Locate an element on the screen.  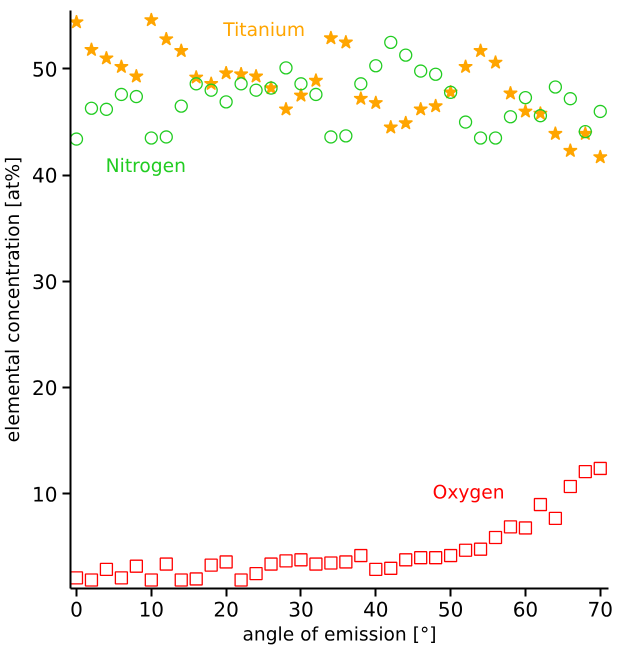
series-label: Titanium is located at coordinates (264, 31).